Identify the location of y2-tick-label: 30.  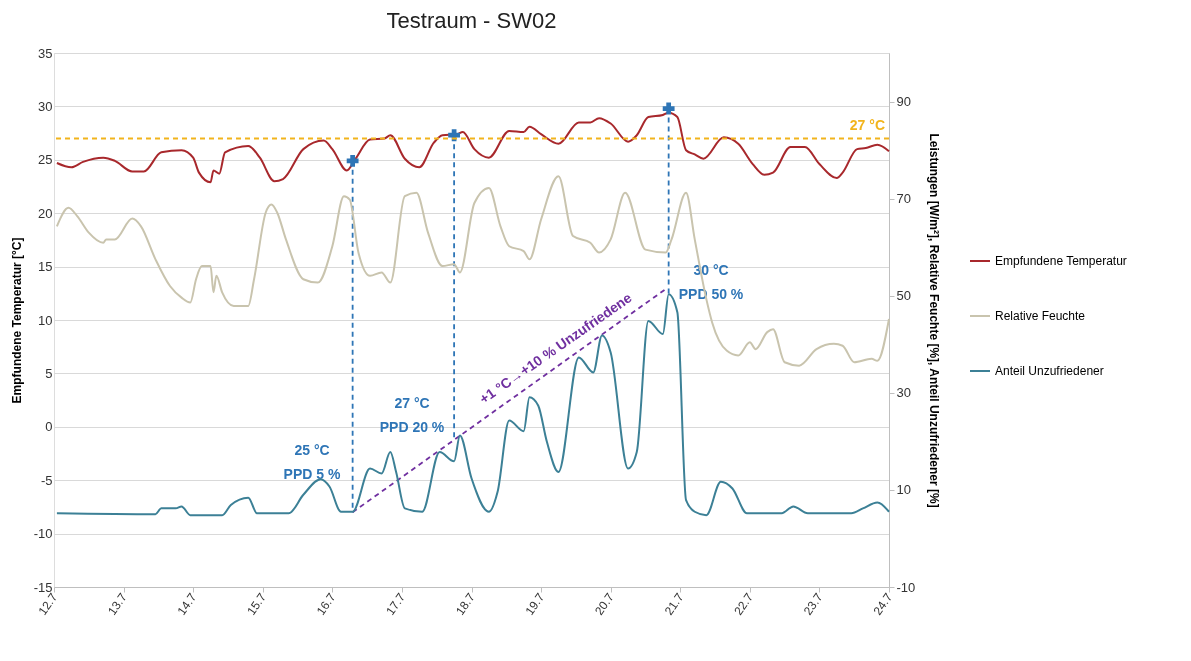
(903, 393).